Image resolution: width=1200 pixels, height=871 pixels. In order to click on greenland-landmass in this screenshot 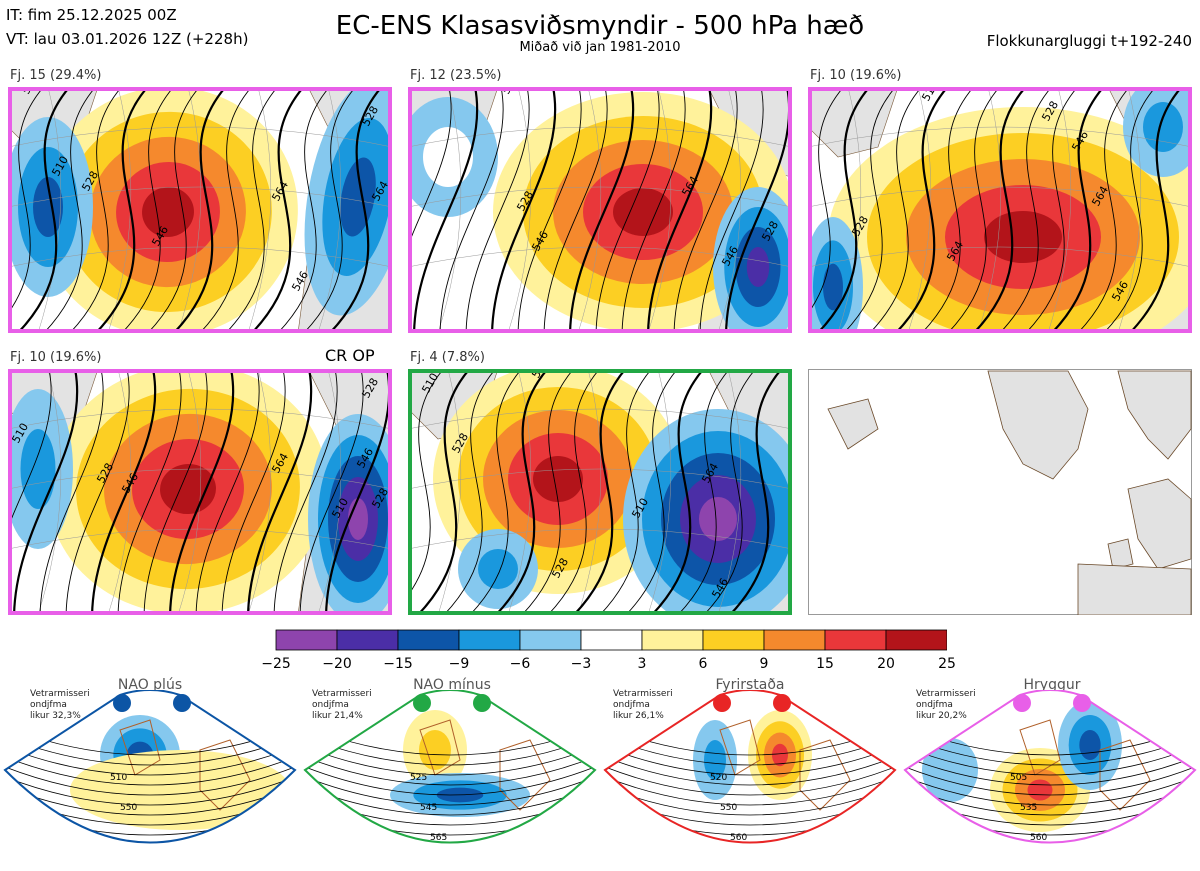, I will do `click(853, 122)`.